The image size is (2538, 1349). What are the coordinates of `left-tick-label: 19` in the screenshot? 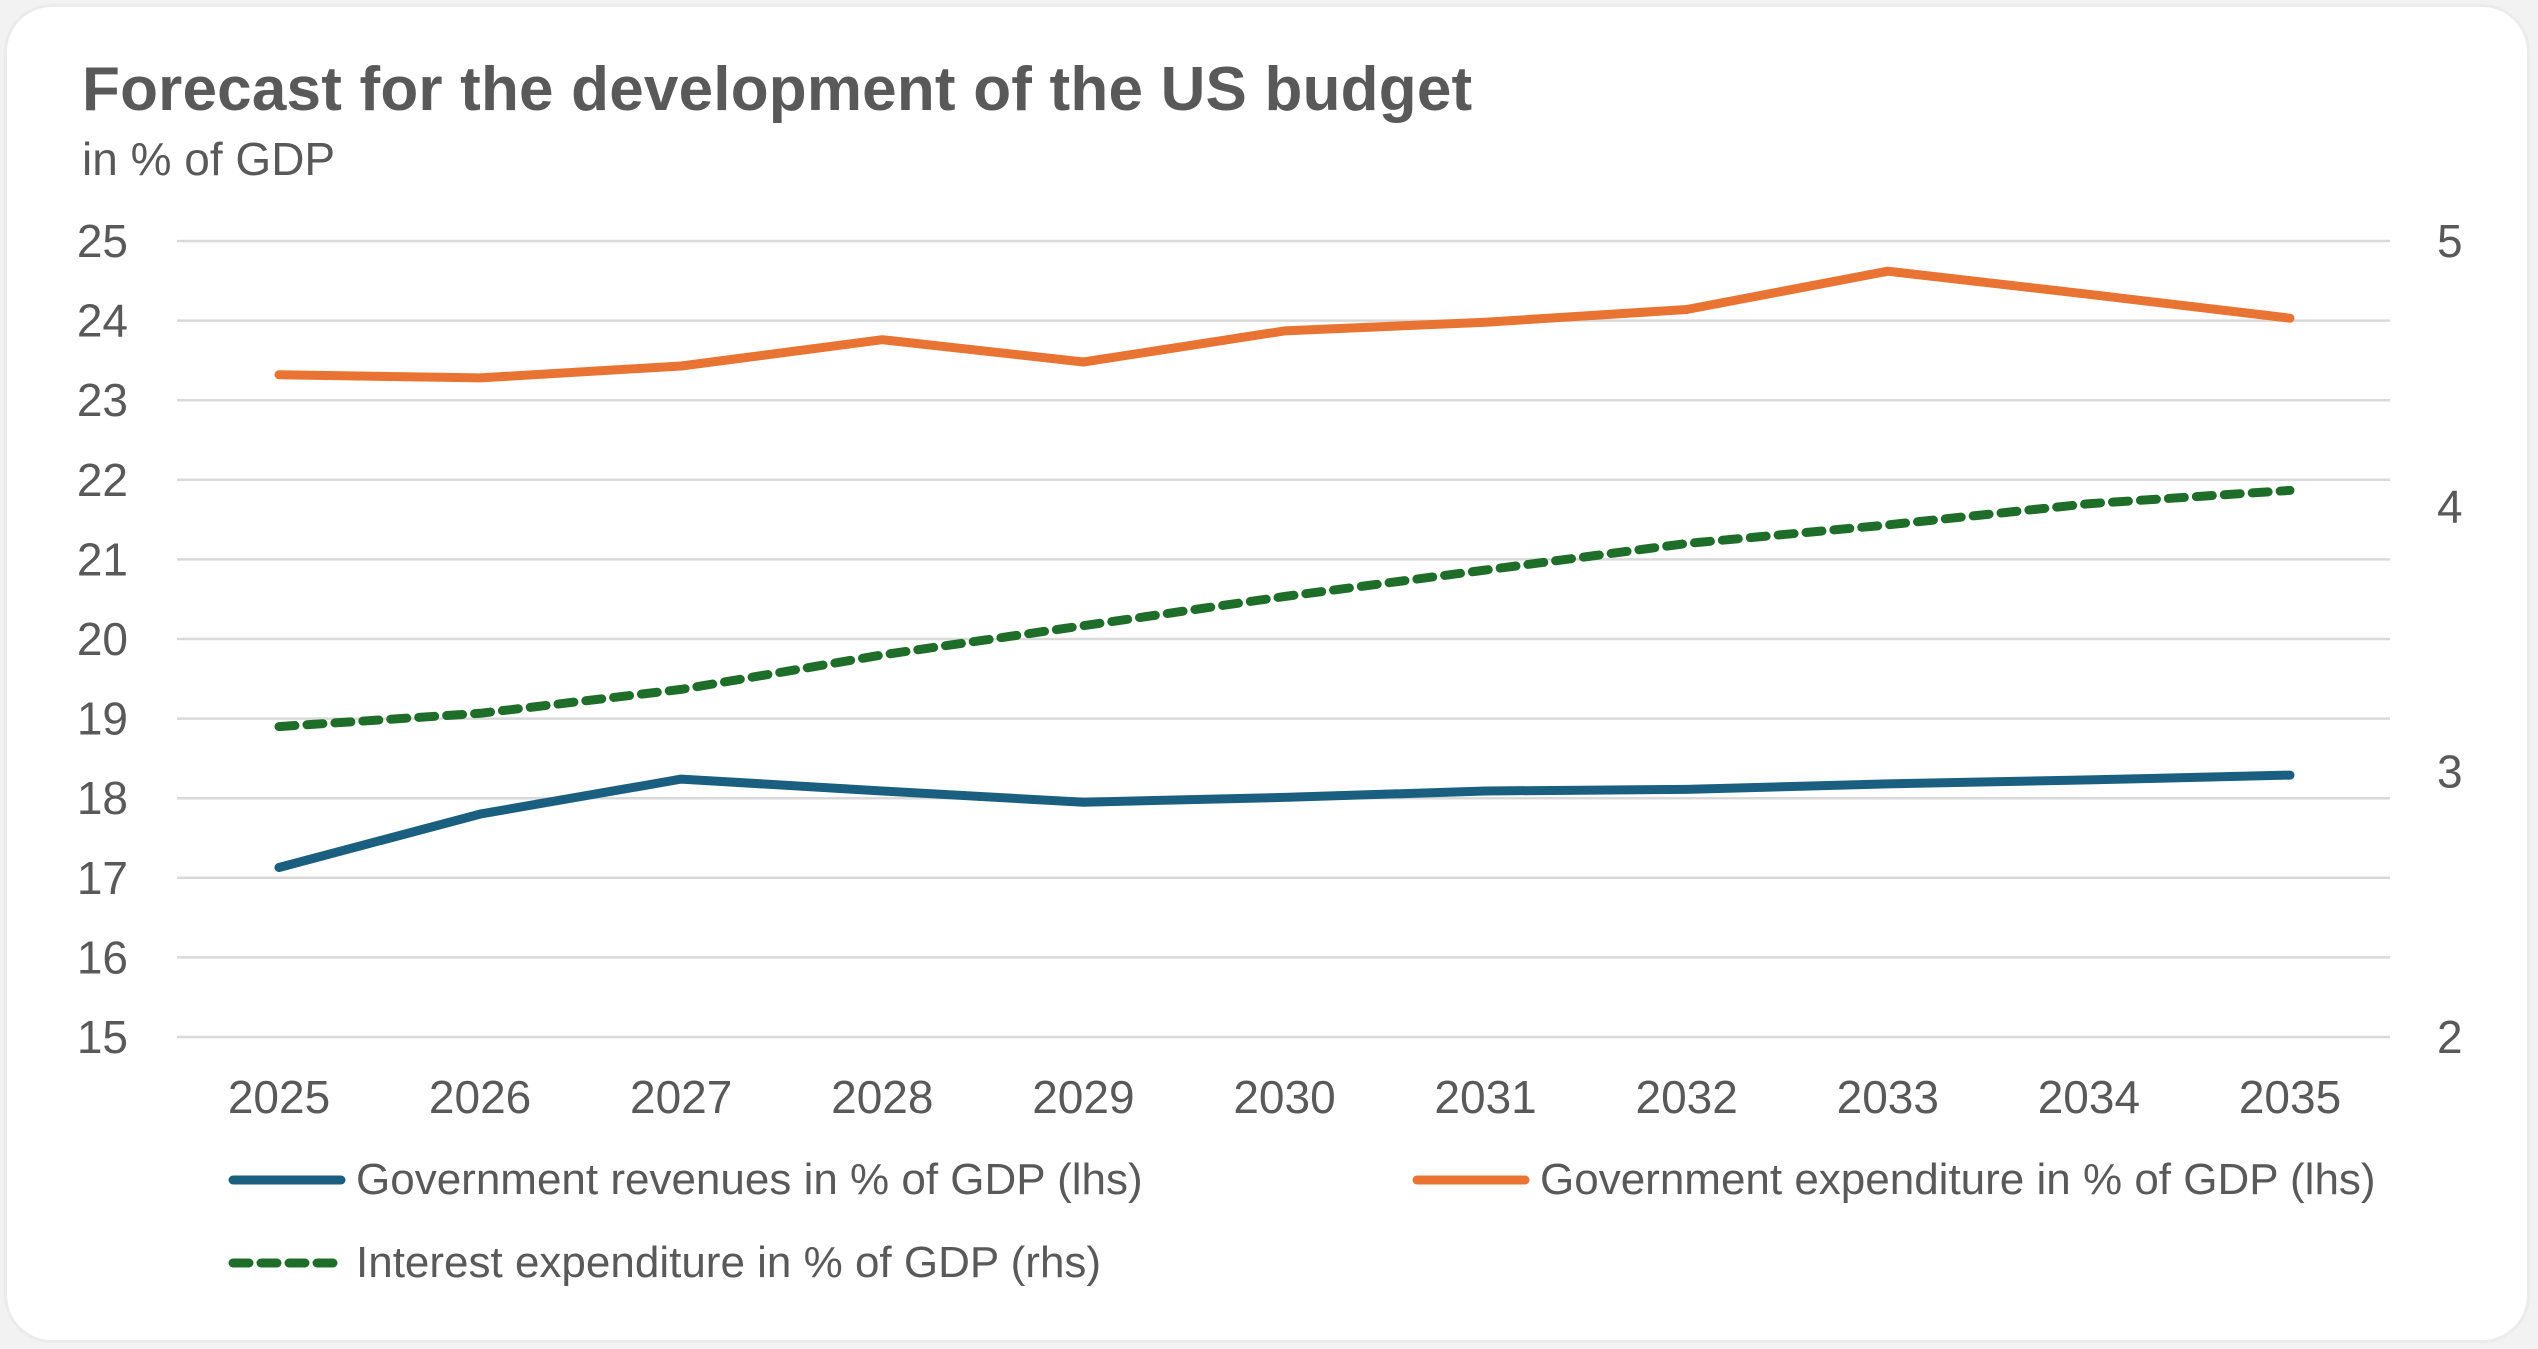 It's located at (102, 719).